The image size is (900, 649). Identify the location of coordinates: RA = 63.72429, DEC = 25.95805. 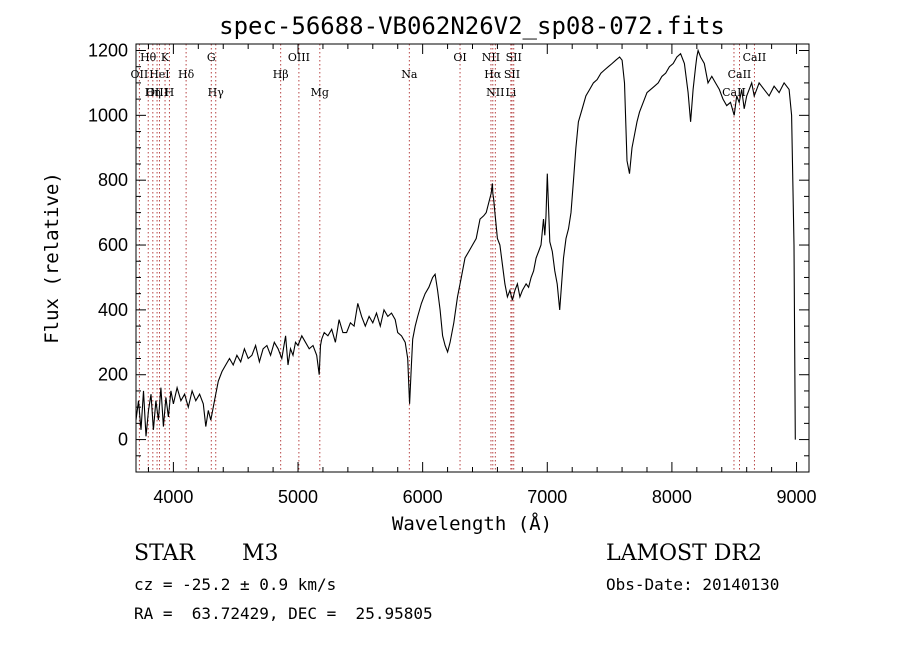
(283, 613).